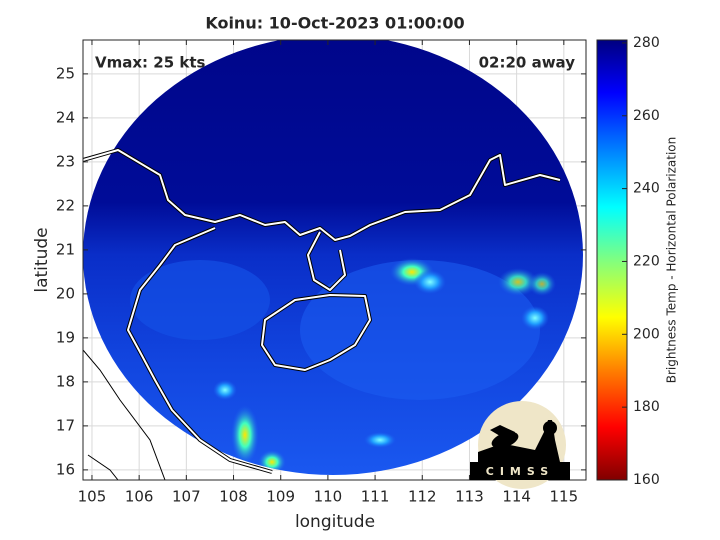 Image resolution: width=720 pixels, height=540 pixels. Describe the element at coordinates (186, 497) in the screenshot. I see `x-tick-label: 107` at that location.